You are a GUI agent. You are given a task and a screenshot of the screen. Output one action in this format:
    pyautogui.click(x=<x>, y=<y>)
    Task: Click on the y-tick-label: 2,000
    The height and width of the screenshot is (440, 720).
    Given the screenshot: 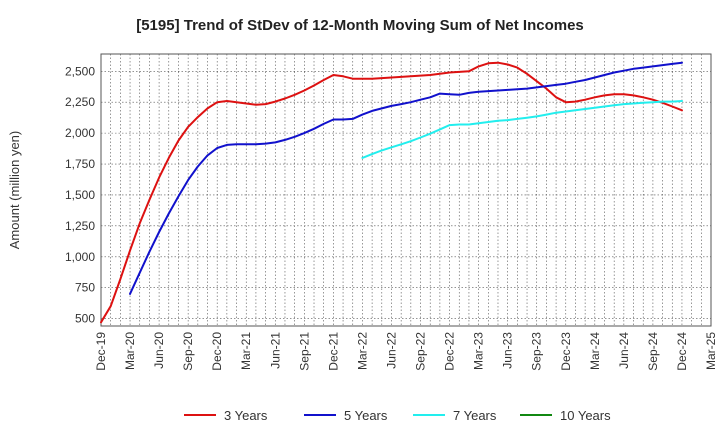 What is the action you would take?
    pyautogui.click(x=80, y=133)
    